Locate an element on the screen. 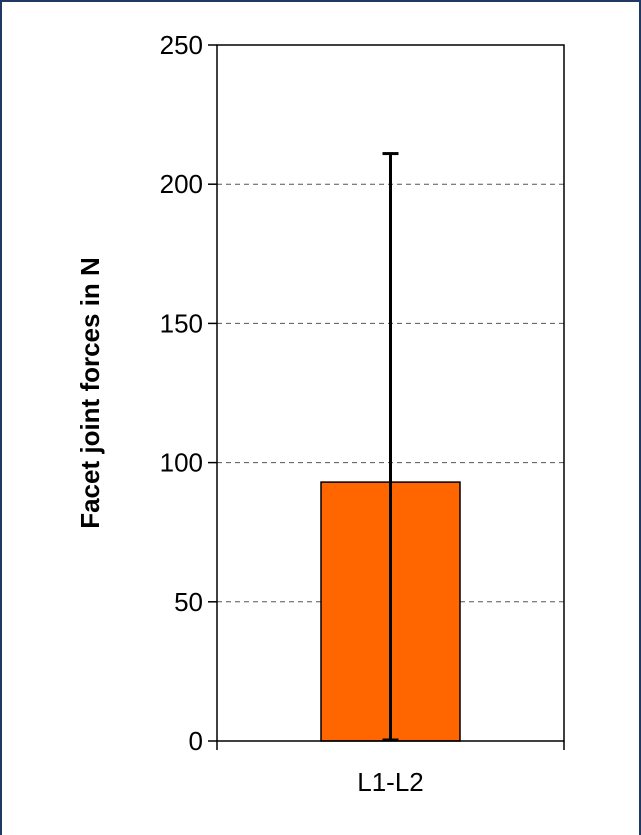  x-axis-ticks is located at coordinates (390, 745).